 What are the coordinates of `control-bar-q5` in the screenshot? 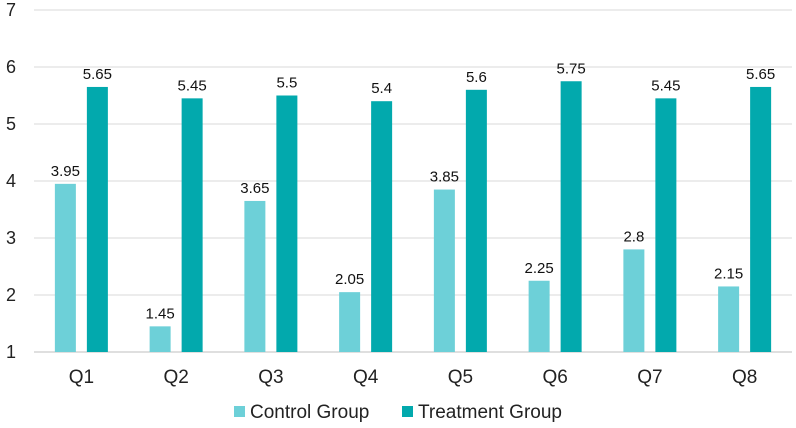 It's located at (444, 270).